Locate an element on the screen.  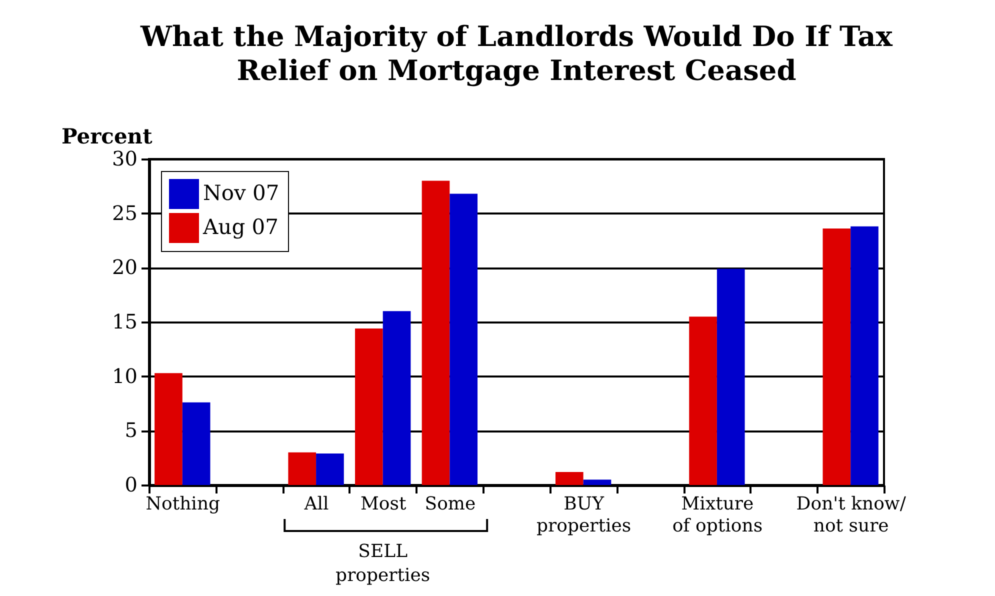
legend-label: Nov 07 is located at coordinates (241, 193).